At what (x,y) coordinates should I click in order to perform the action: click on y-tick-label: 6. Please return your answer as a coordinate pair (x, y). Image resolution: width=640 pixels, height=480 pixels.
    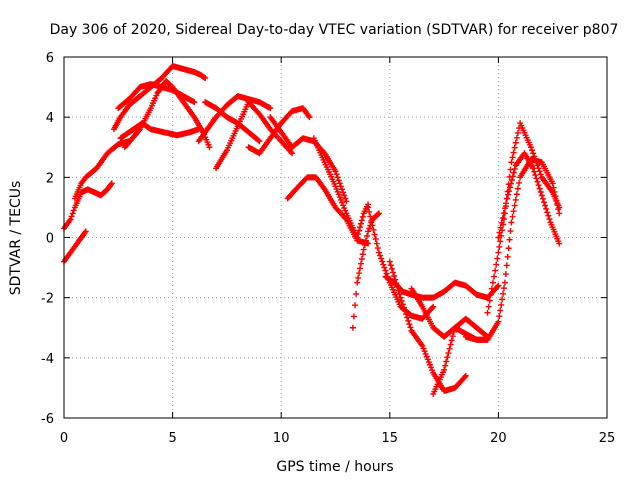
    Looking at the image, I should click on (50, 58).